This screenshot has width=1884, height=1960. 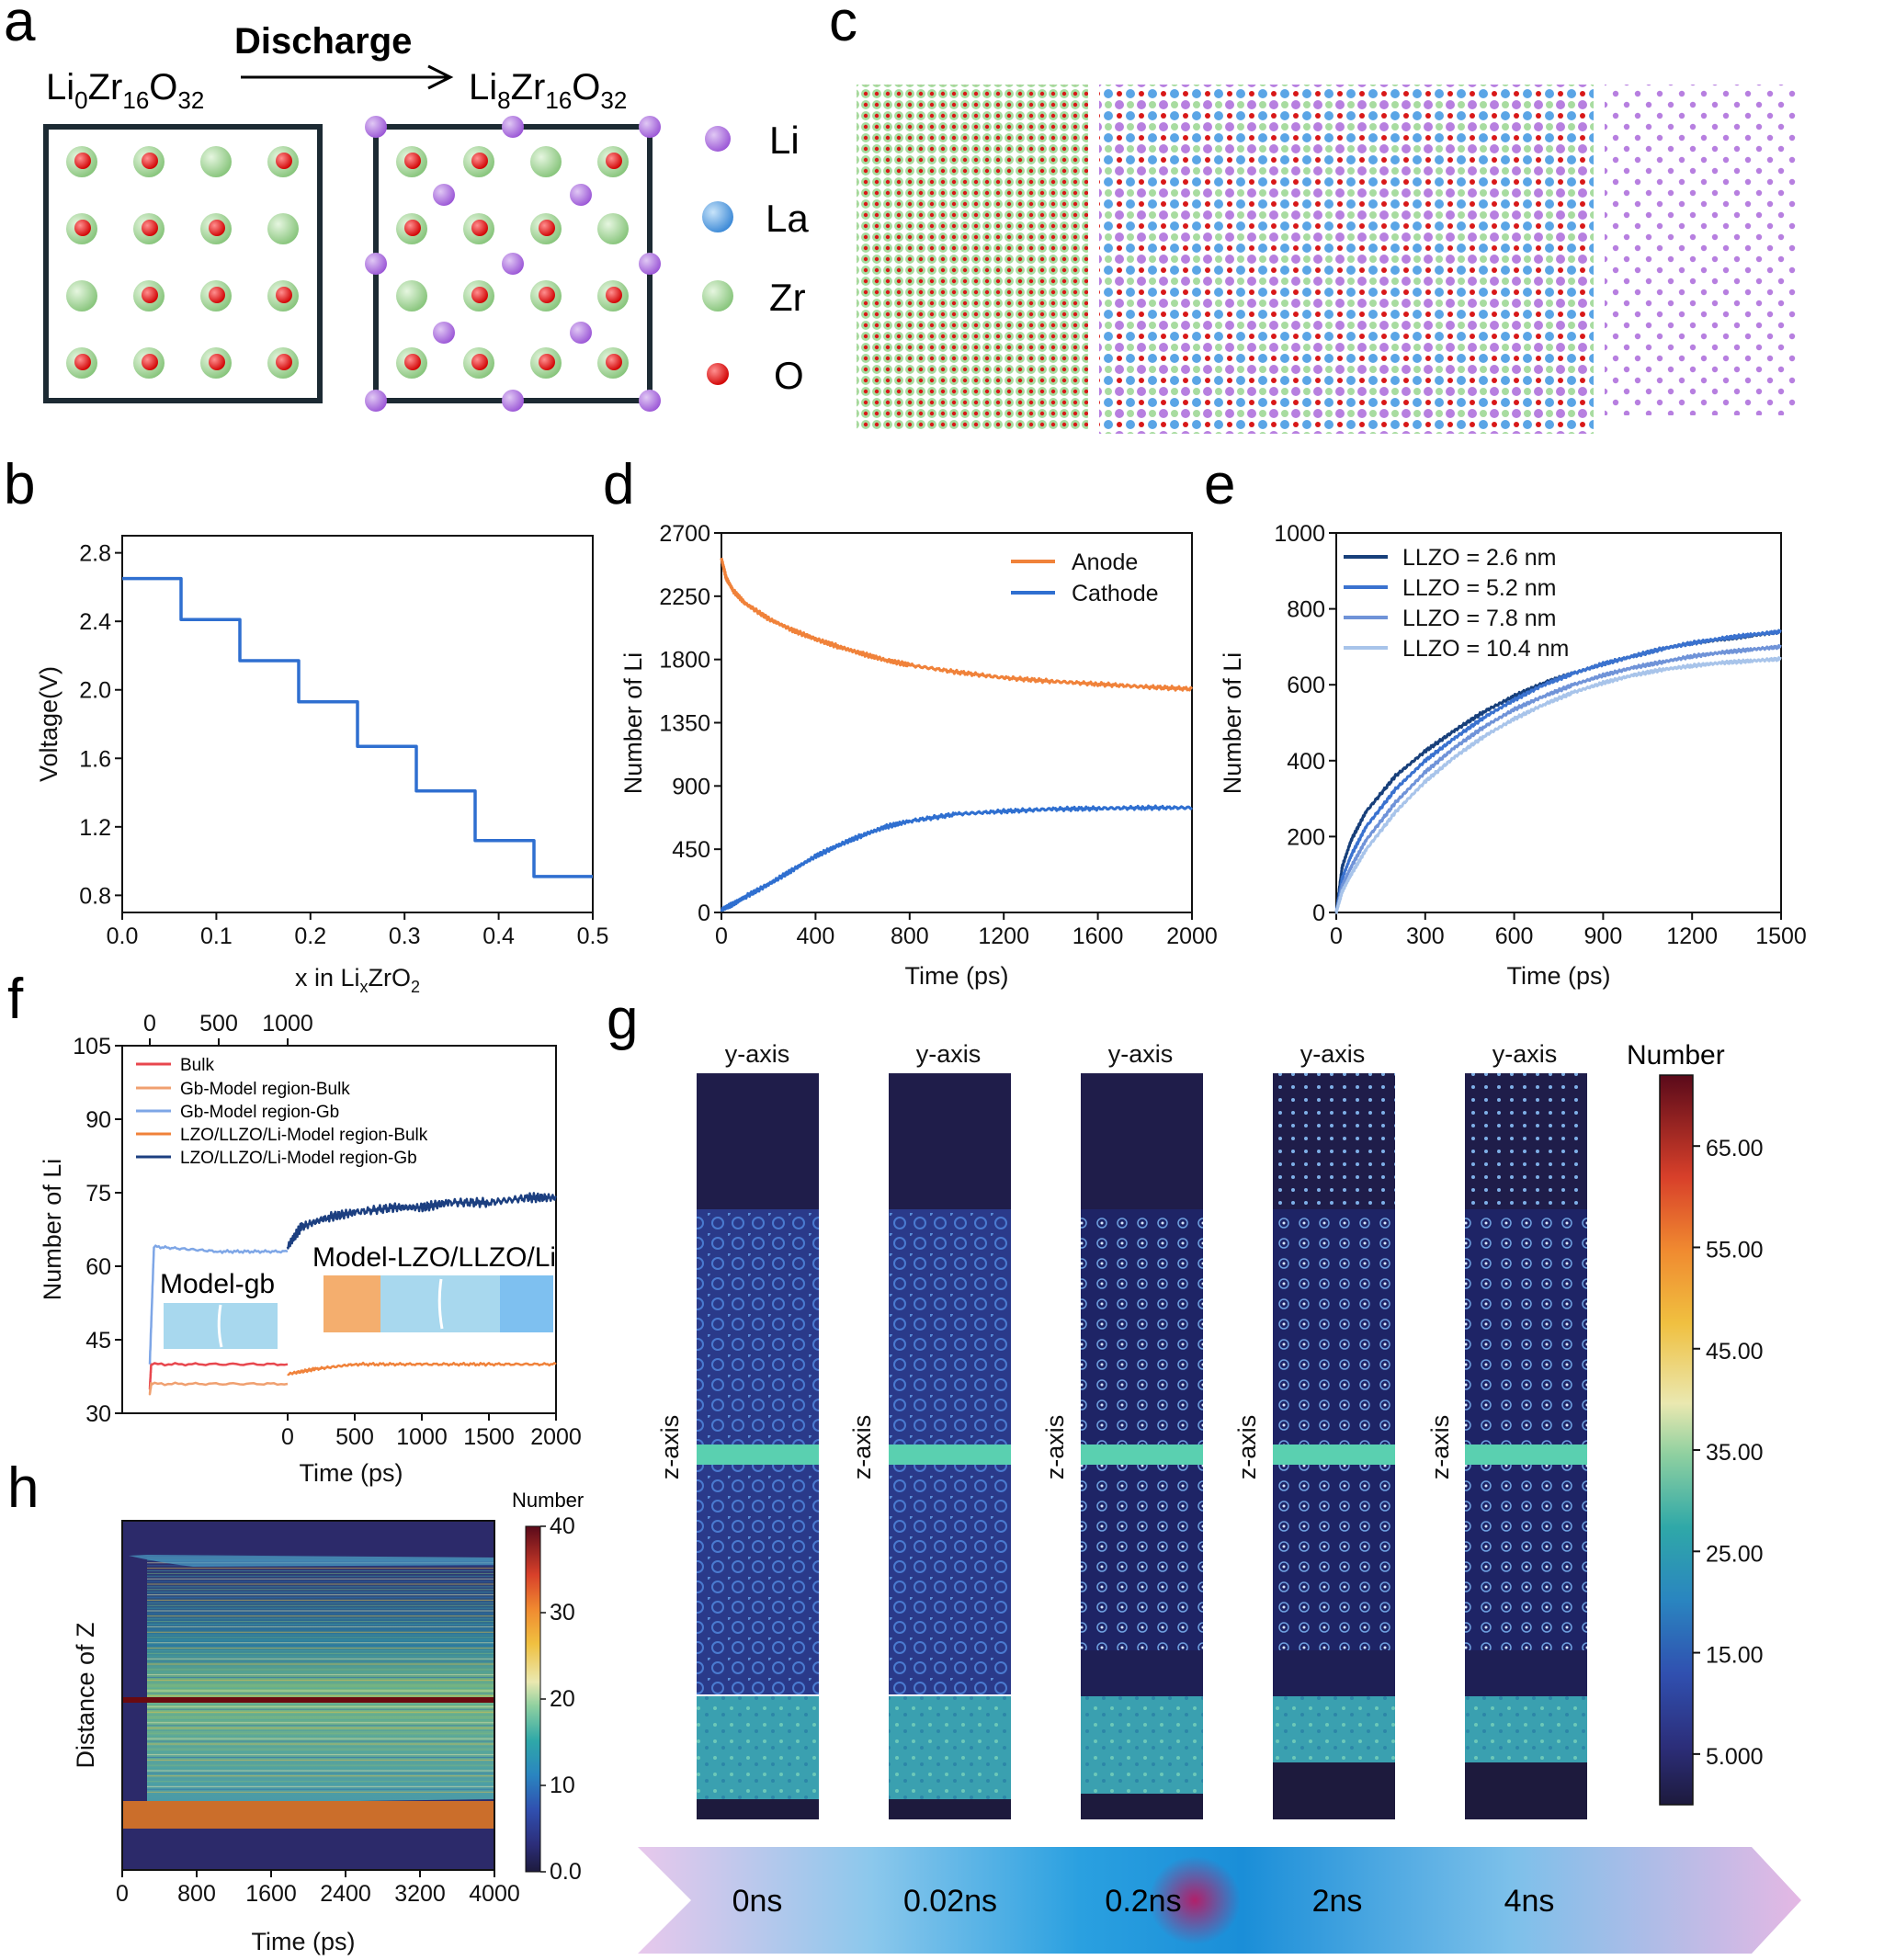 I want to click on crystal-box-left, so click(x=183, y=263).